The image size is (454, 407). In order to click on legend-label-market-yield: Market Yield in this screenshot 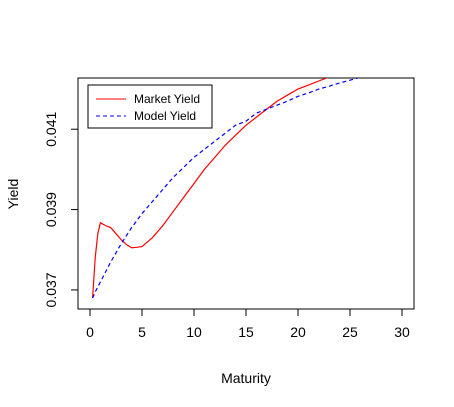, I will do `click(167, 99)`.